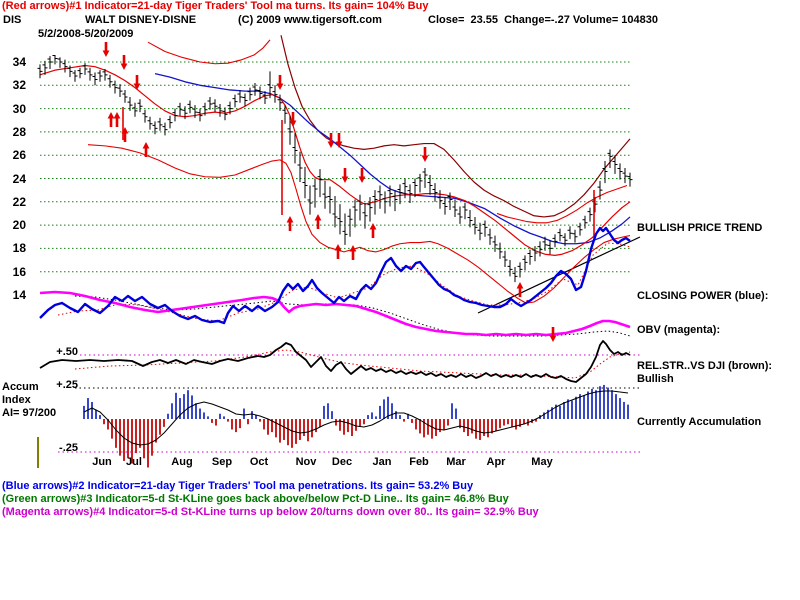 This screenshot has height=600, width=800. I want to click on rel-strength-state: Bullish, so click(655, 379).